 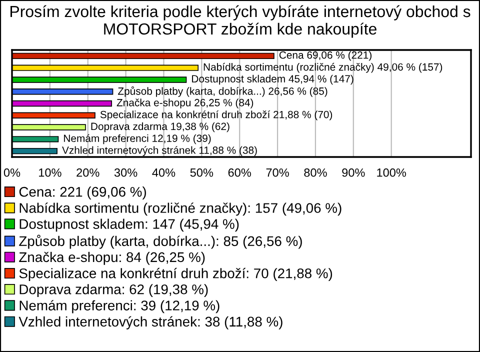 What do you see at coordinates (159, 151) in the screenshot?
I see `text: Vzhled internetových stránek 11,88 % (38)` at bounding box center [159, 151].